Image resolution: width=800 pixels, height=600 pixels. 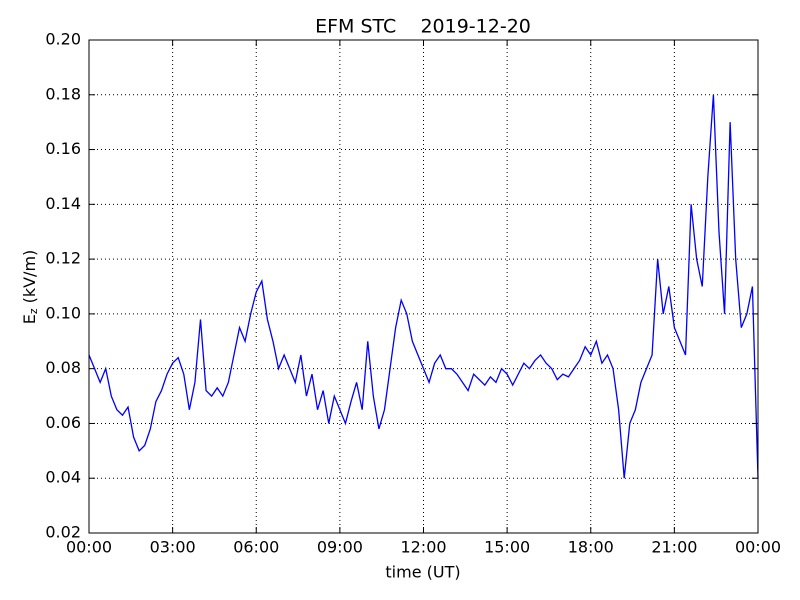 I want to click on x-tick-label: 21:00, so click(x=674, y=547).